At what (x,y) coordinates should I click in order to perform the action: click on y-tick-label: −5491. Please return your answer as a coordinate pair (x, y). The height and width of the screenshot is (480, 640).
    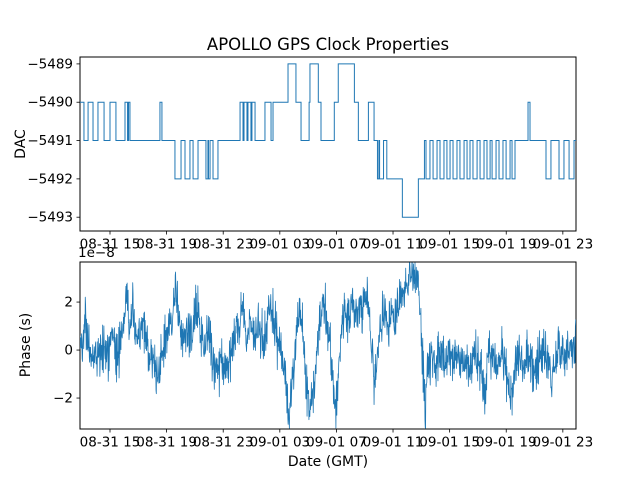
    Looking at the image, I should click on (50, 141).